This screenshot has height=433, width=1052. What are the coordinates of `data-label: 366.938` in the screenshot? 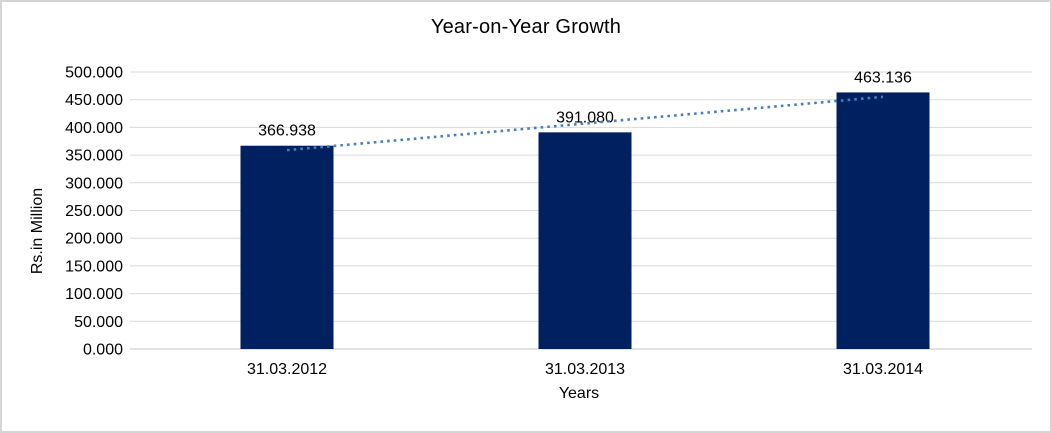 It's located at (287, 131).